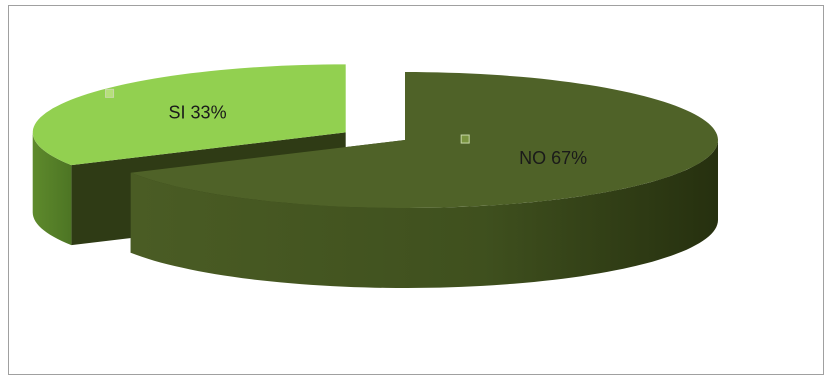  I want to click on data-label: SI 33%, so click(198, 112).